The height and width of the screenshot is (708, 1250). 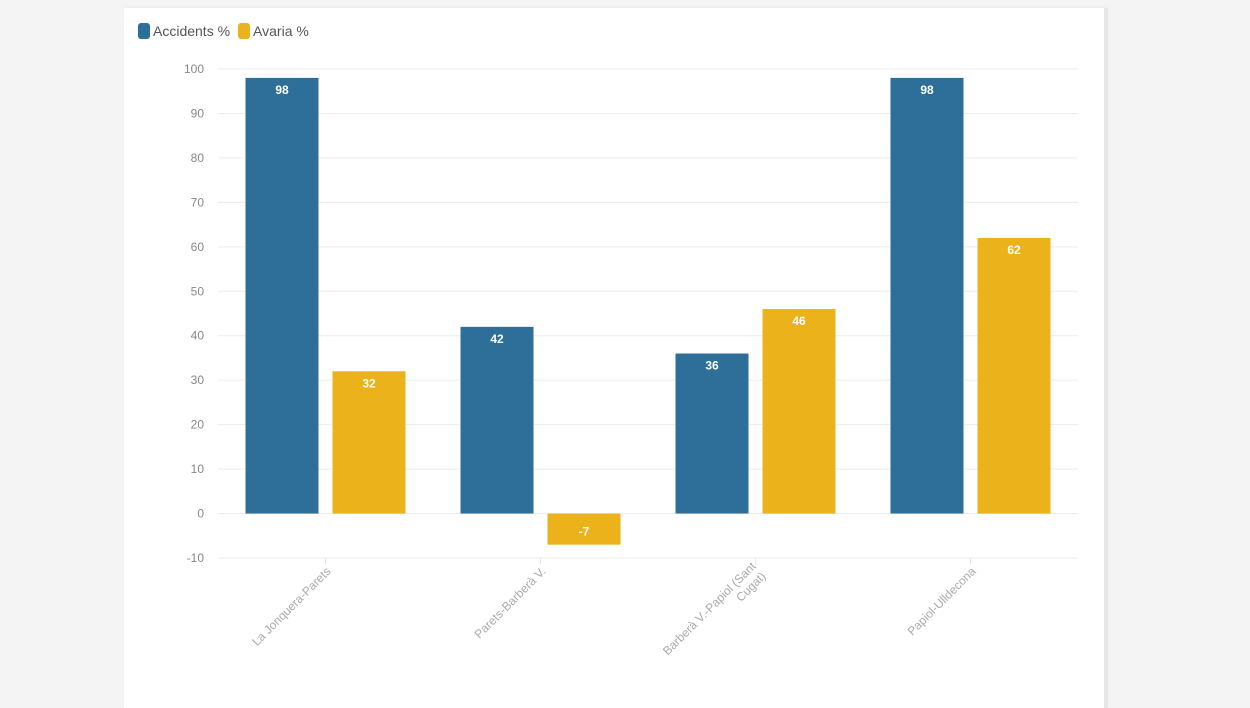 What do you see at coordinates (198, 336) in the screenshot?
I see `y-tick-label: 40` at bounding box center [198, 336].